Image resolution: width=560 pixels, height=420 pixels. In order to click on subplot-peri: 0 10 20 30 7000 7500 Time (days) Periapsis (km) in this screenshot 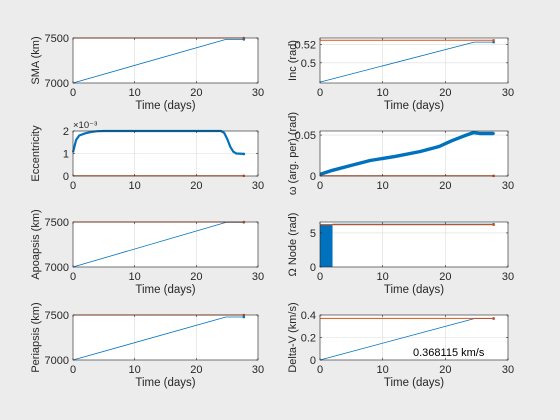, I will do `click(147, 345)`.